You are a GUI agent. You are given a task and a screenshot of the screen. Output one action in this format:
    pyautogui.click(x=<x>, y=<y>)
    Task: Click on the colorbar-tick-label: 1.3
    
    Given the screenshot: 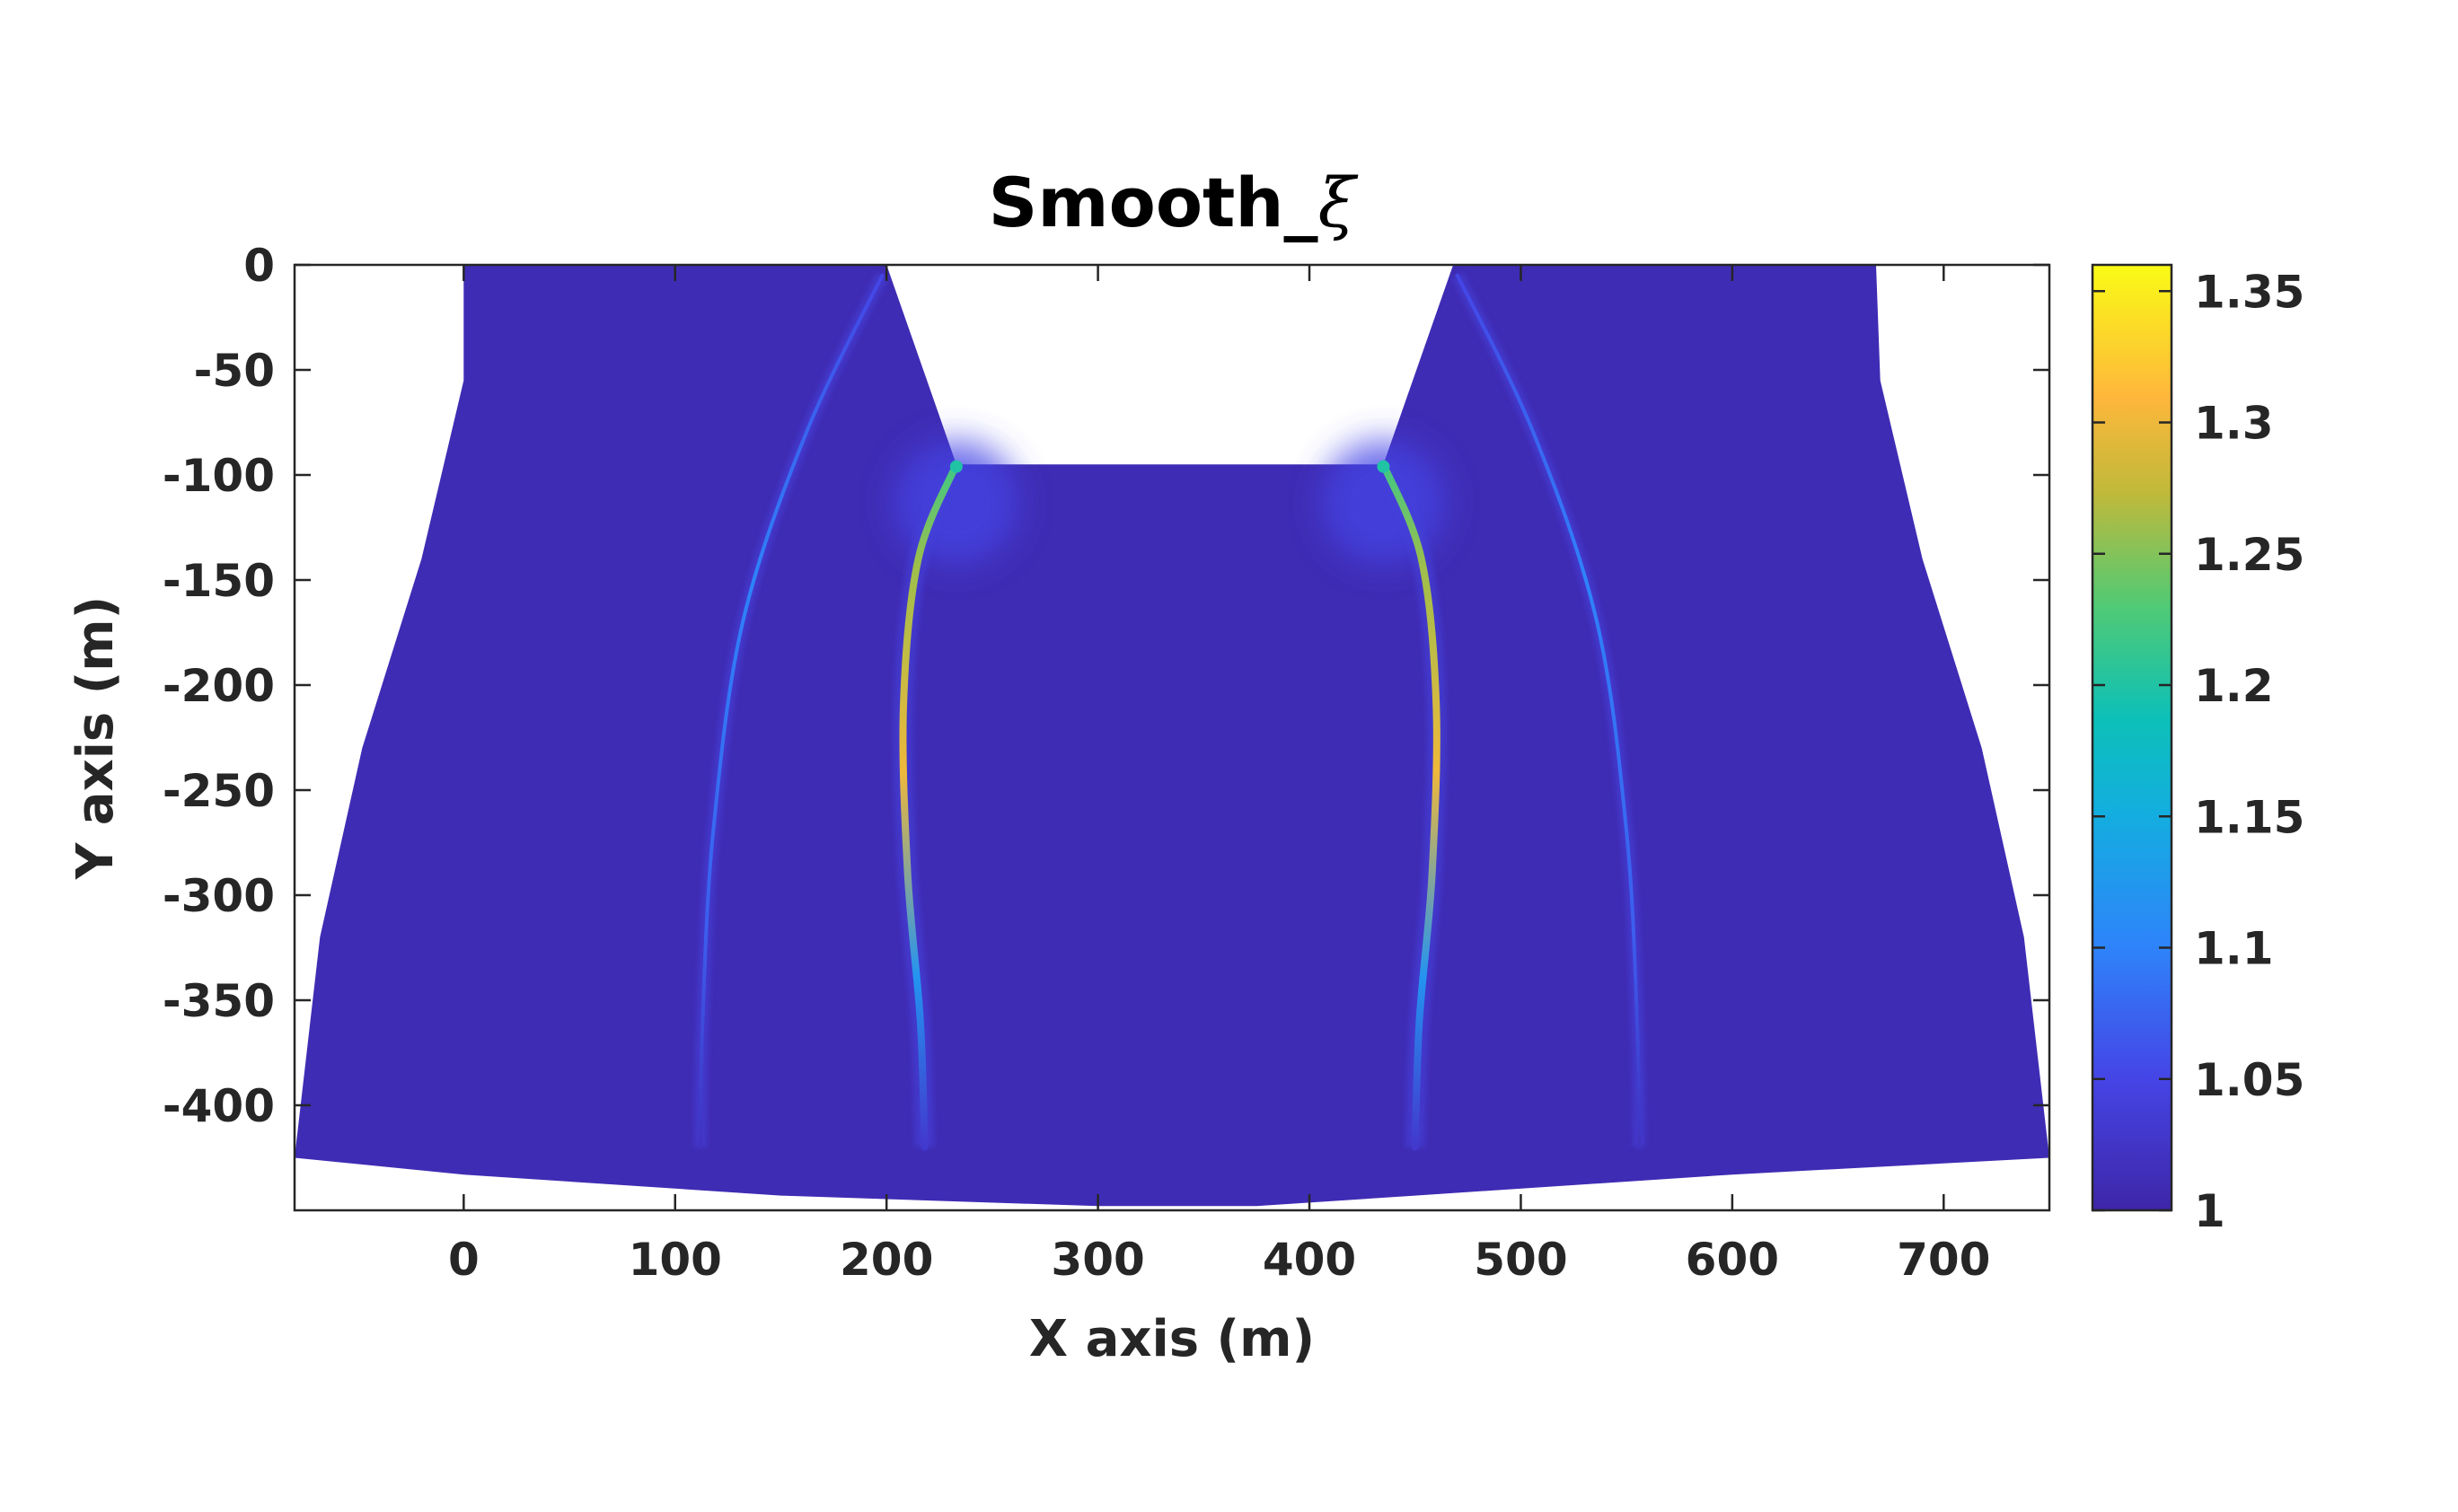 What is the action you would take?
    pyautogui.click(x=2234, y=424)
    